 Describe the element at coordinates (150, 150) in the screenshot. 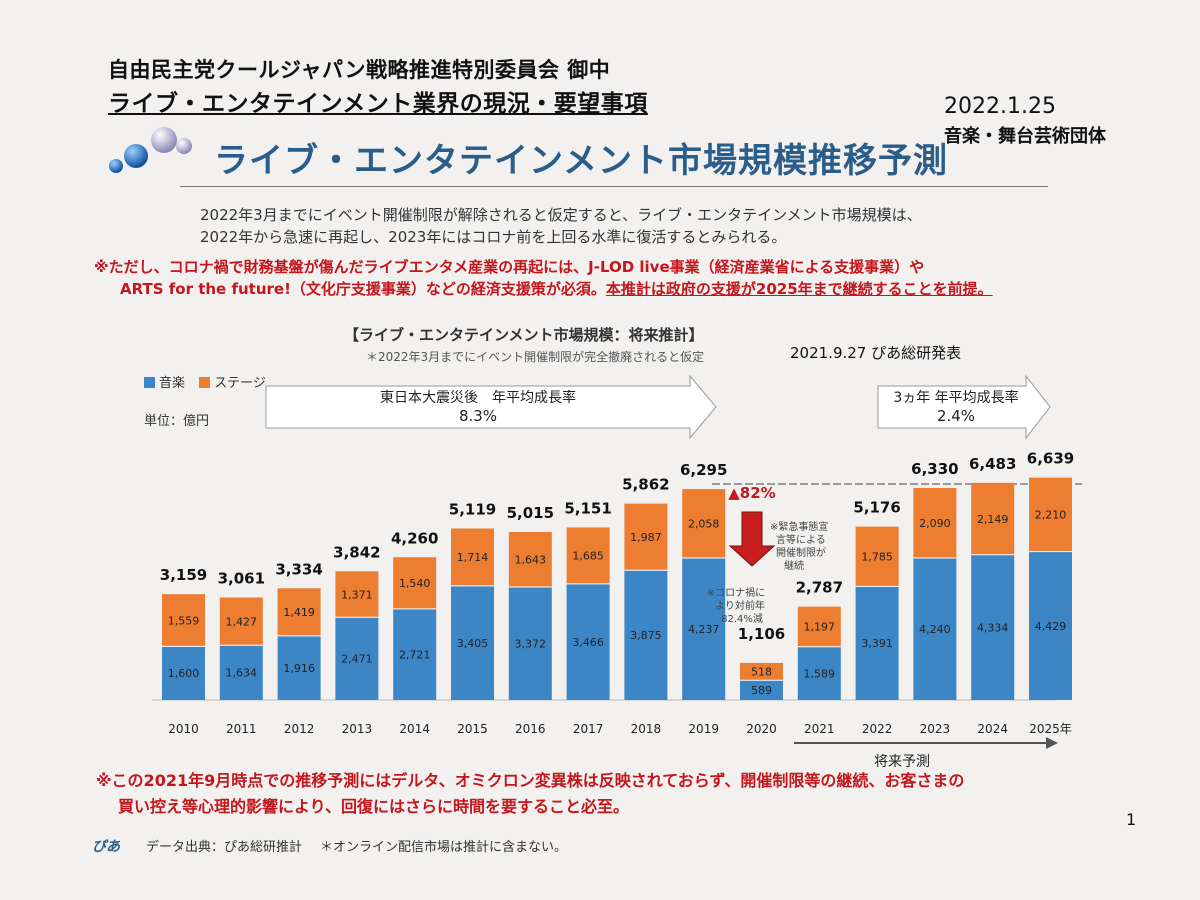

I see `decorative-dots-icon` at that location.